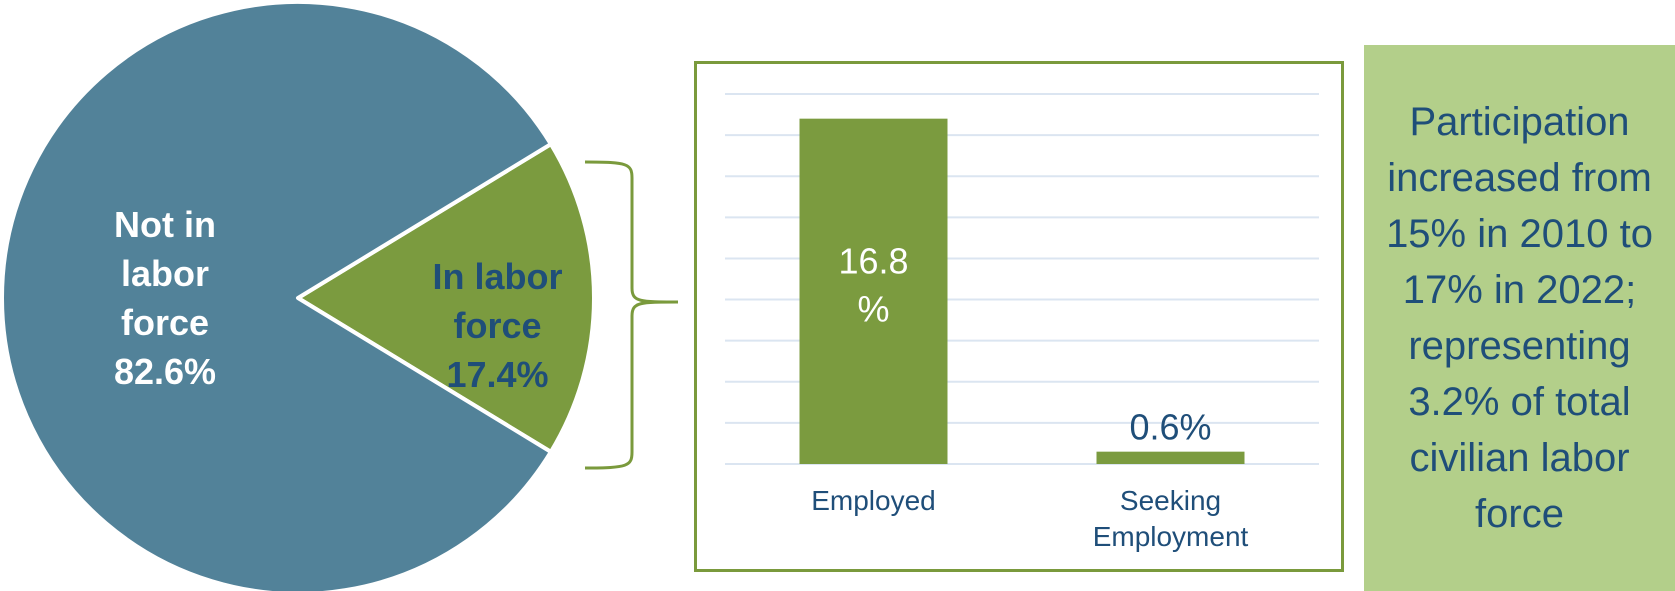 Image resolution: width=1675 pixels, height=591 pixels. I want to click on pie-slice-in-labor-force, so click(446, 298).